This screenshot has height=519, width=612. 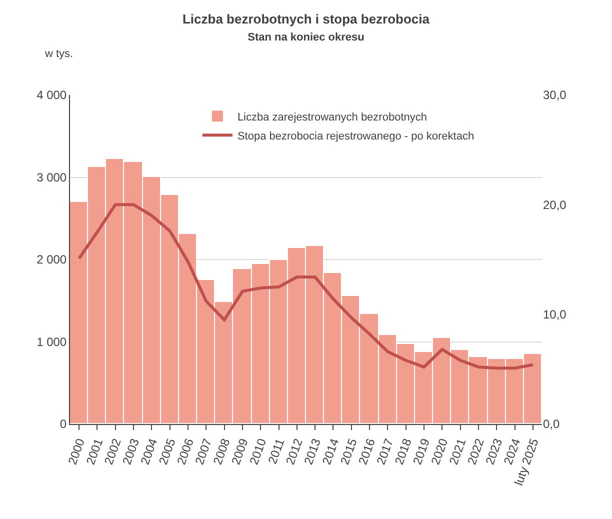 I want to click on y-tick-label: 0, so click(x=63, y=424).